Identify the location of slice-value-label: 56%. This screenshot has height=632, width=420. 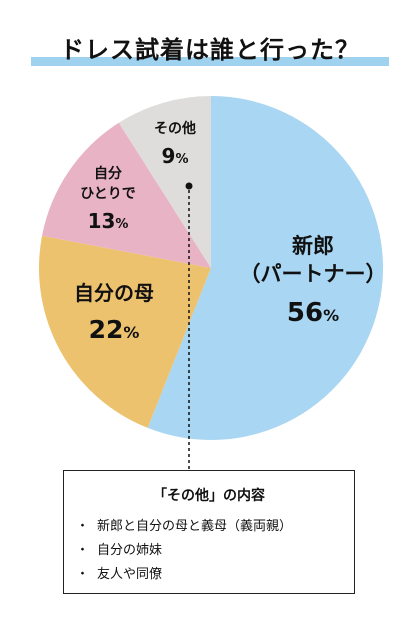
(313, 313).